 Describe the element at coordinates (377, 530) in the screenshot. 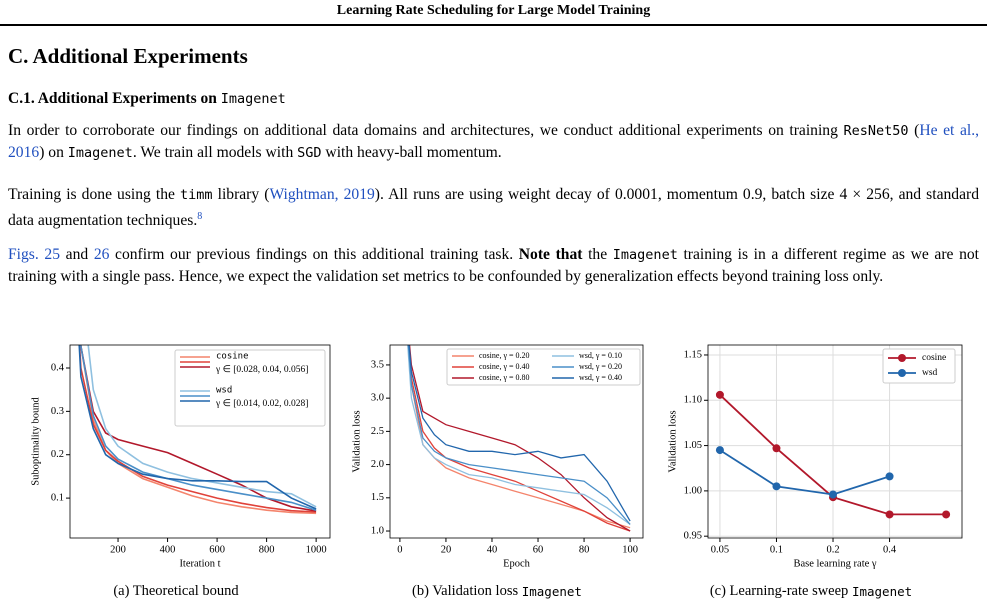

I see `y-tick-label: 1.0` at that location.